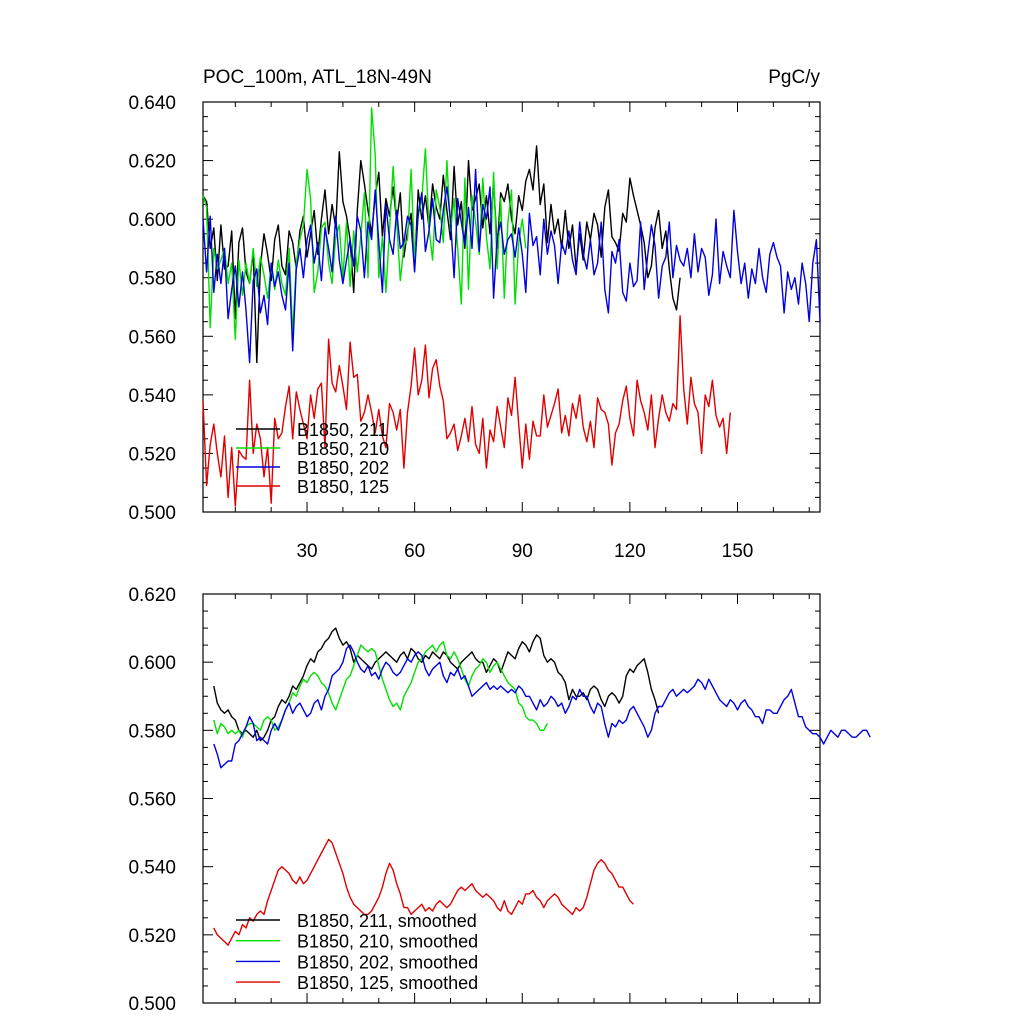 The height and width of the screenshot is (1024, 1024). Describe the element at coordinates (342, 430) in the screenshot. I see `legend-label: B1850, 211` at that location.